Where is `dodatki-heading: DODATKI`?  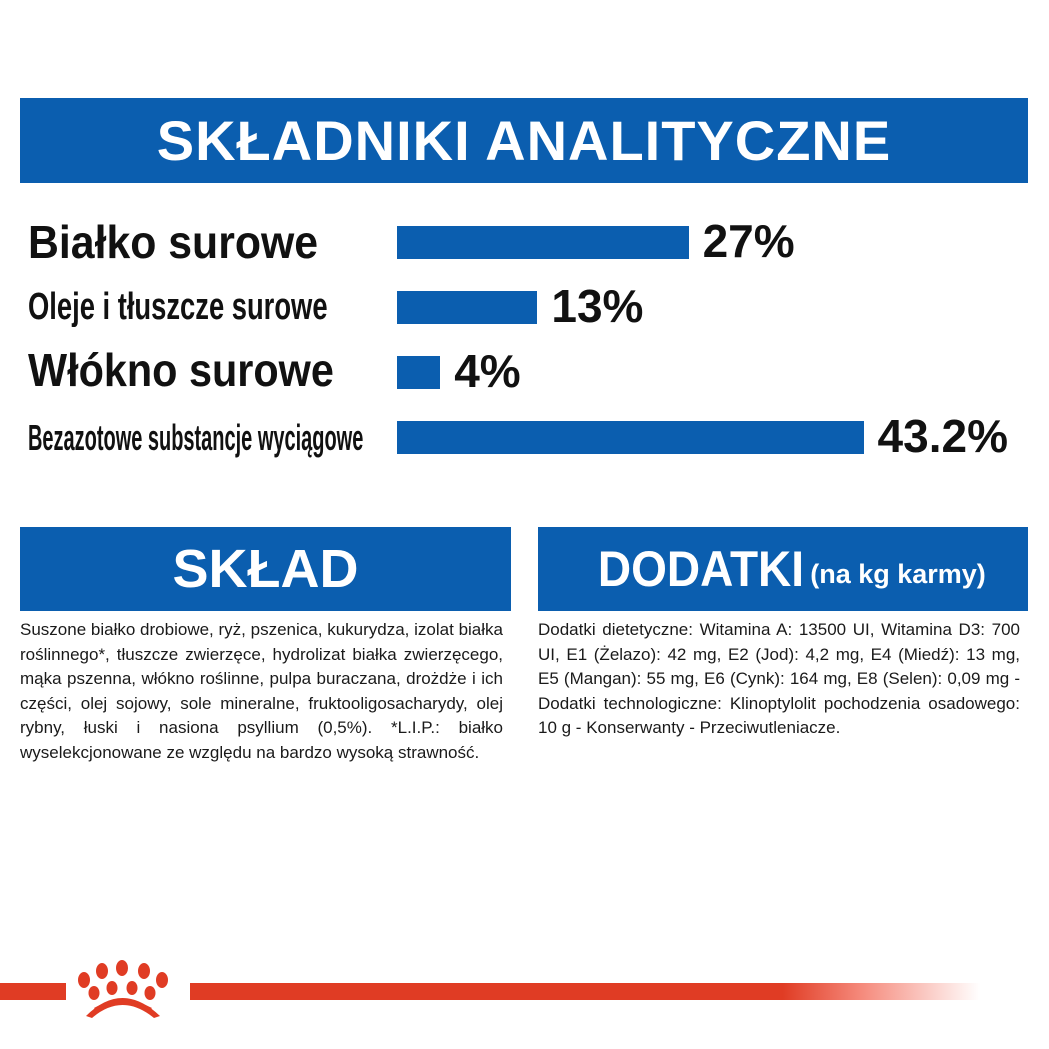
dodatki-heading: DODATKI is located at coordinates (701, 569).